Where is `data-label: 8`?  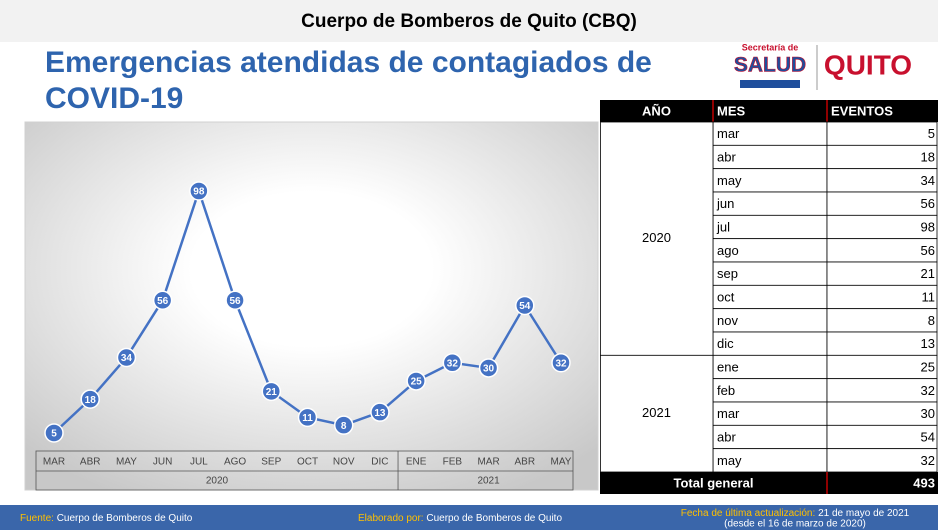
data-label: 8 is located at coordinates (344, 426).